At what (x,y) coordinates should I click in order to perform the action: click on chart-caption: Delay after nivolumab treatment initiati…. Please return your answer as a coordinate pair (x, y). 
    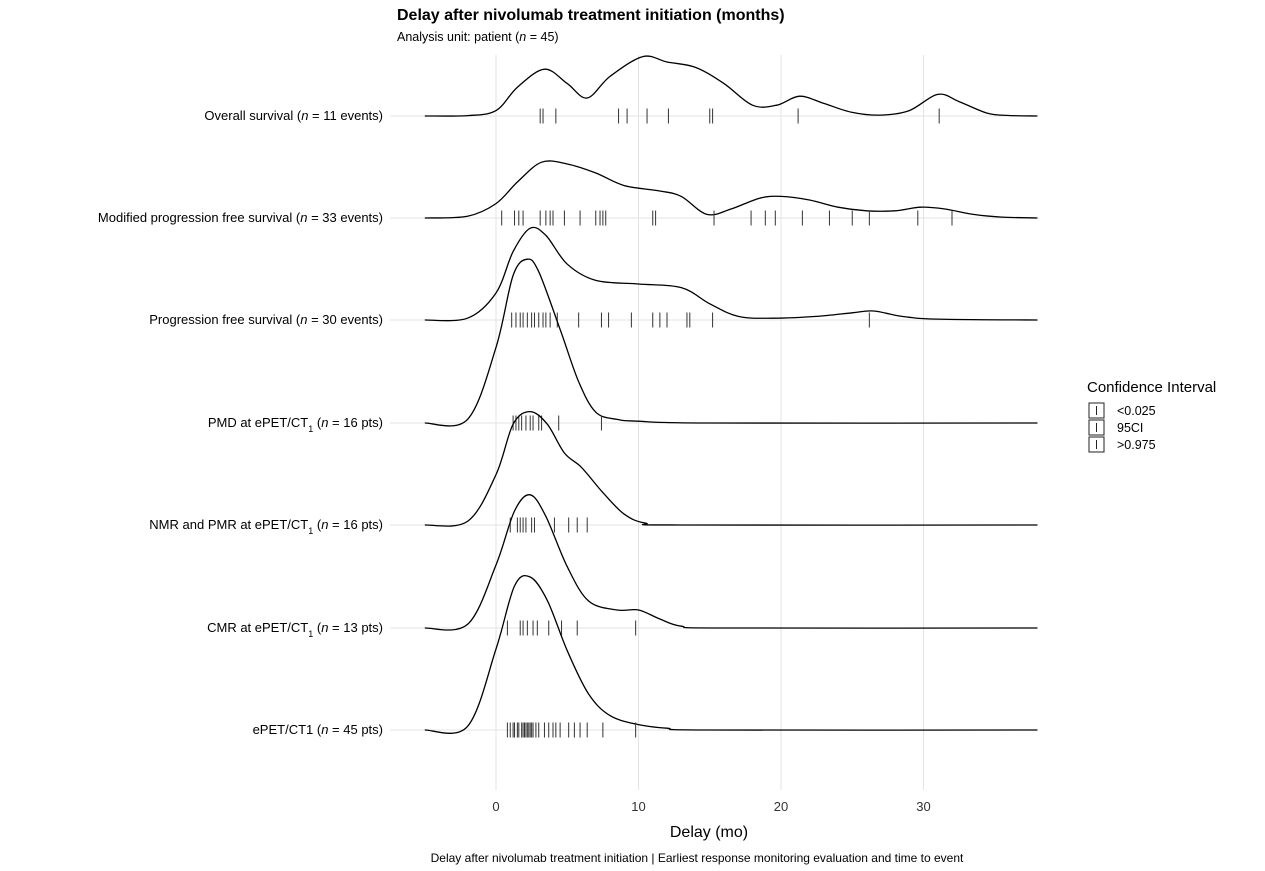
    Looking at the image, I should click on (697, 858).